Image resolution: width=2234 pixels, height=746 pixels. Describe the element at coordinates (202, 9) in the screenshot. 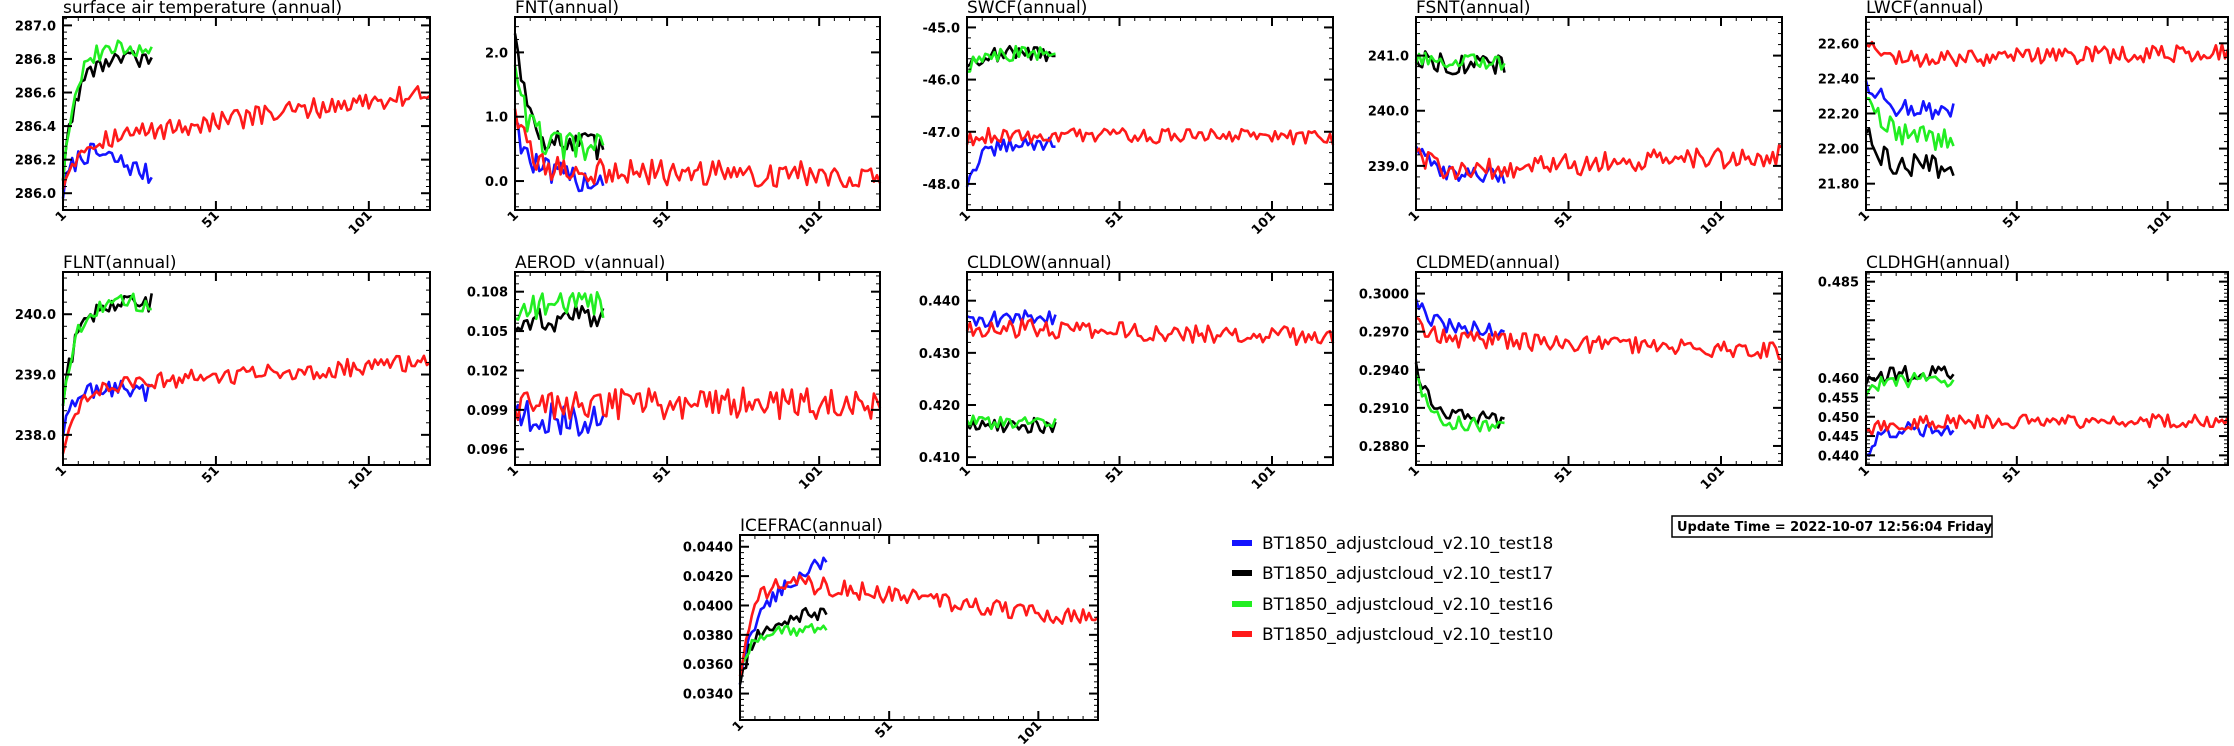

I see `chart-title: surface air temperature (annual)` at that location.